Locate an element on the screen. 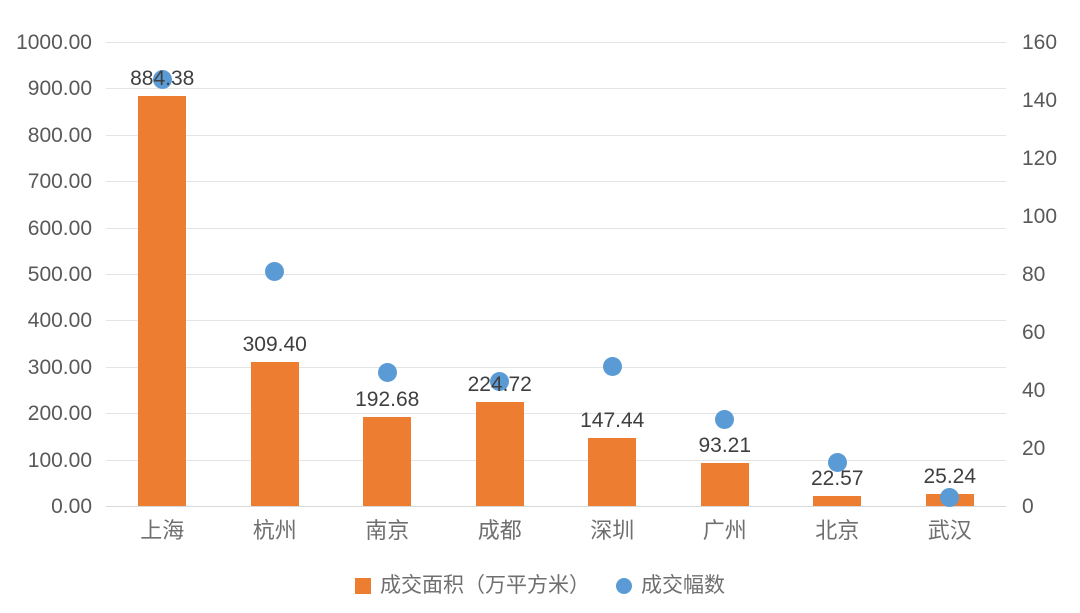  left-axis-tick-label: 300.00 is located at coordinates (59, 367).